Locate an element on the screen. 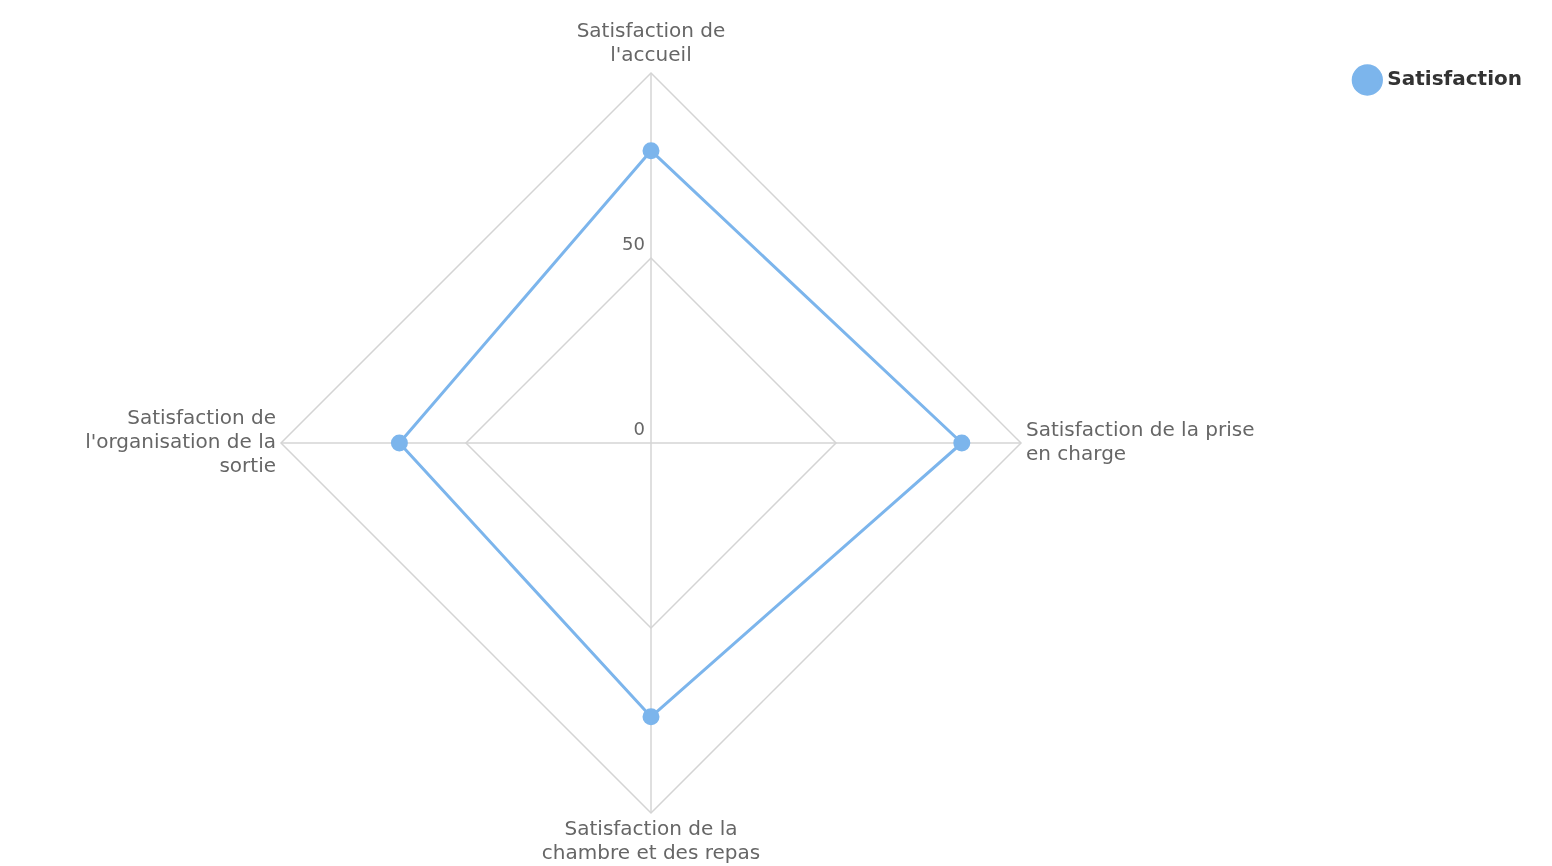 This screenshot has width=1552, height=866. spoke-label: Satisfaction de la prise en charge is located at coordinates (1140, 441).